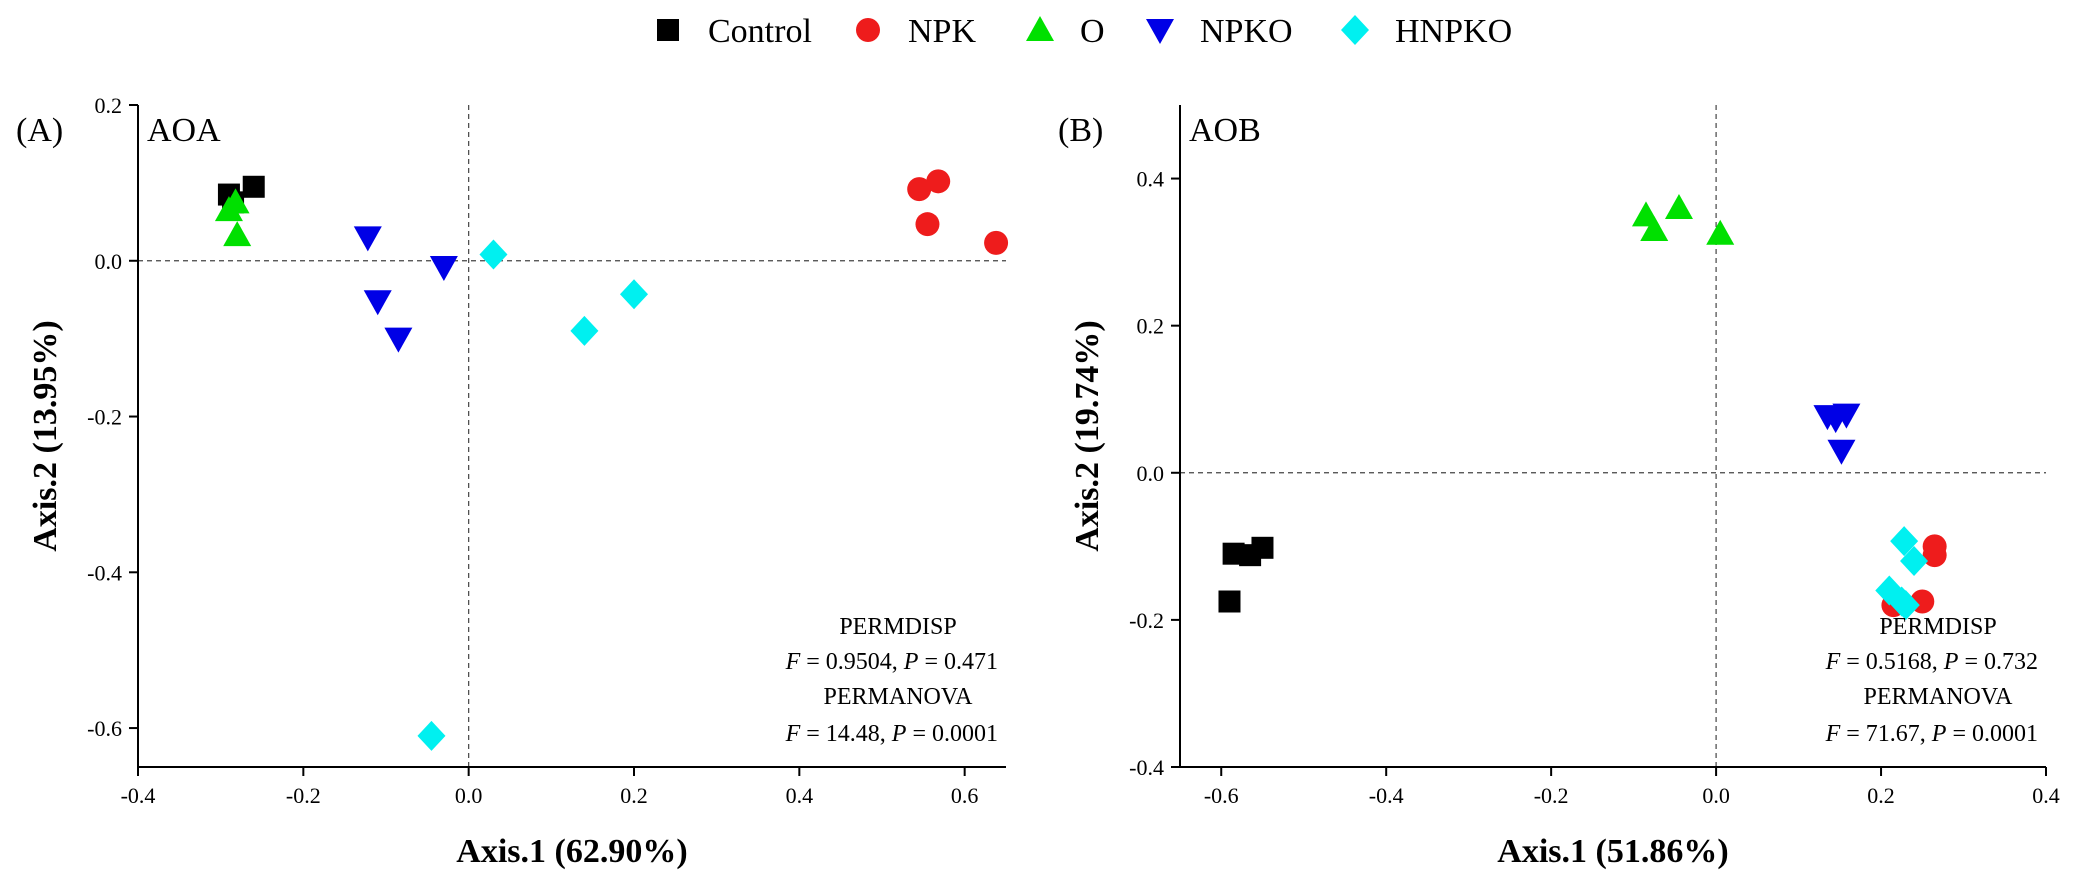 Image resolution: width=2076 pixels, height=888 pixels. What do you see at coordinates (760, 31) in the screenshot?
I see `legend-label-control: Control` at bounding box center [760, 31].